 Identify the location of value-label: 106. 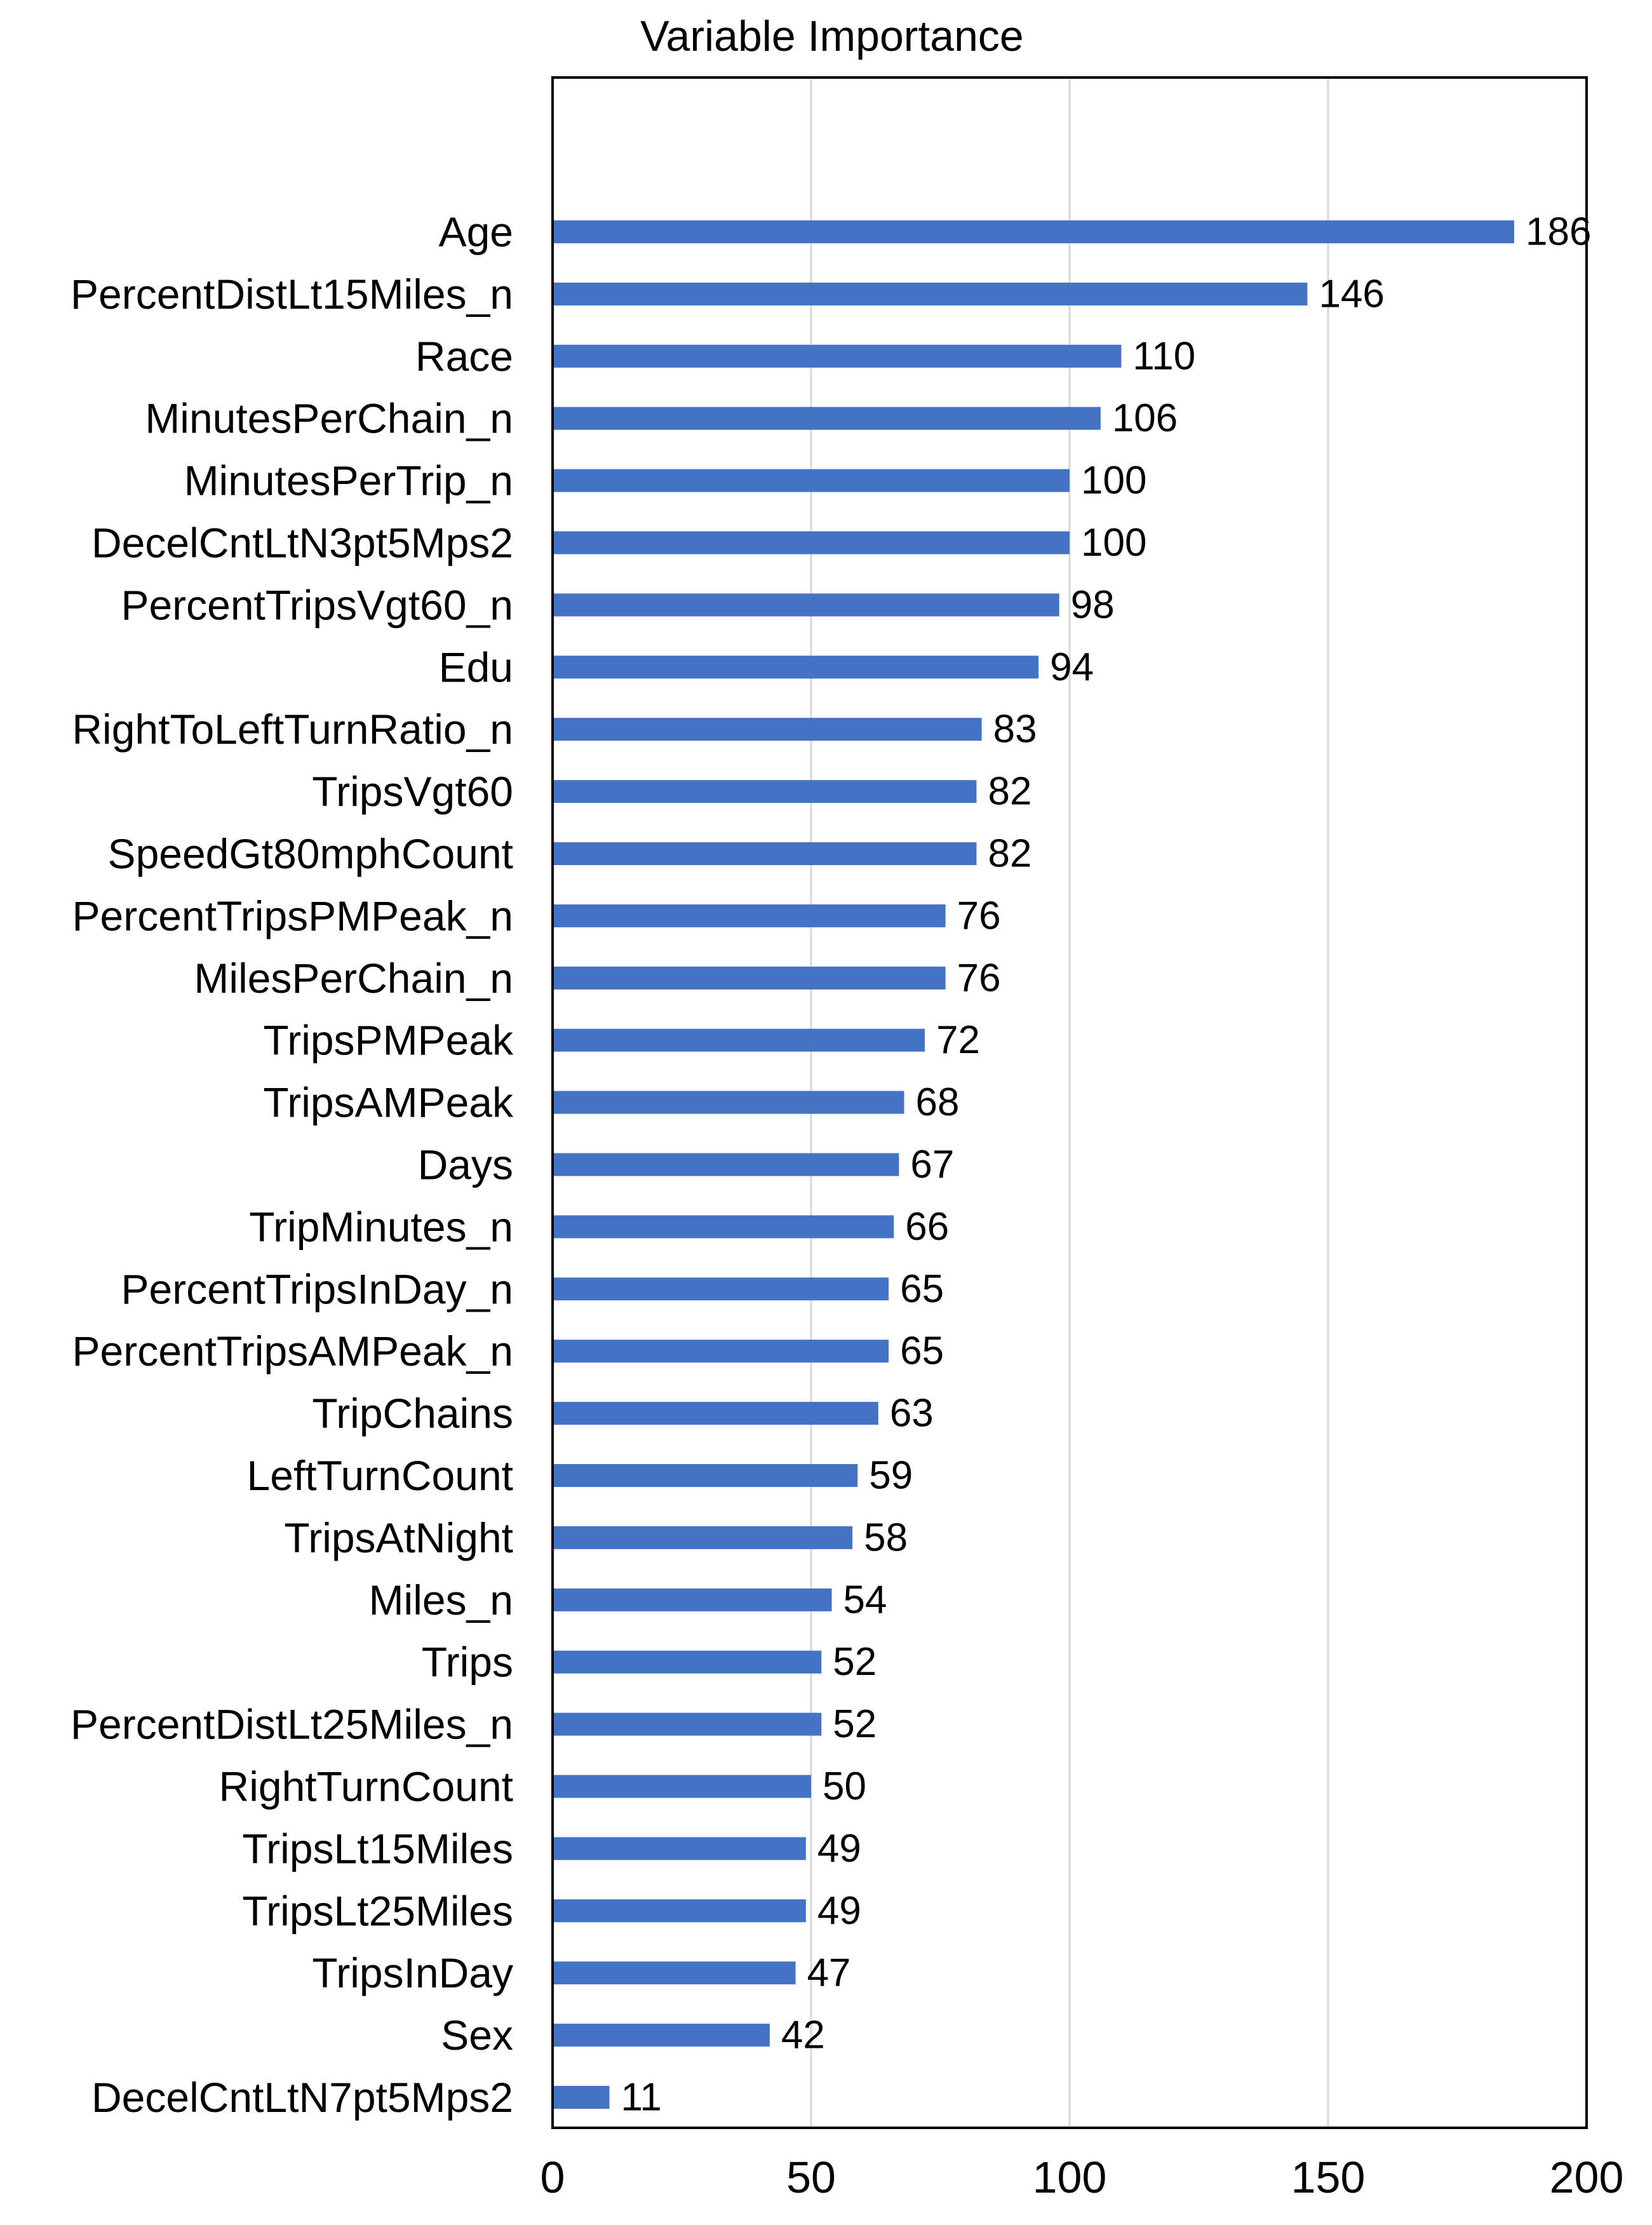
(1145, 418).